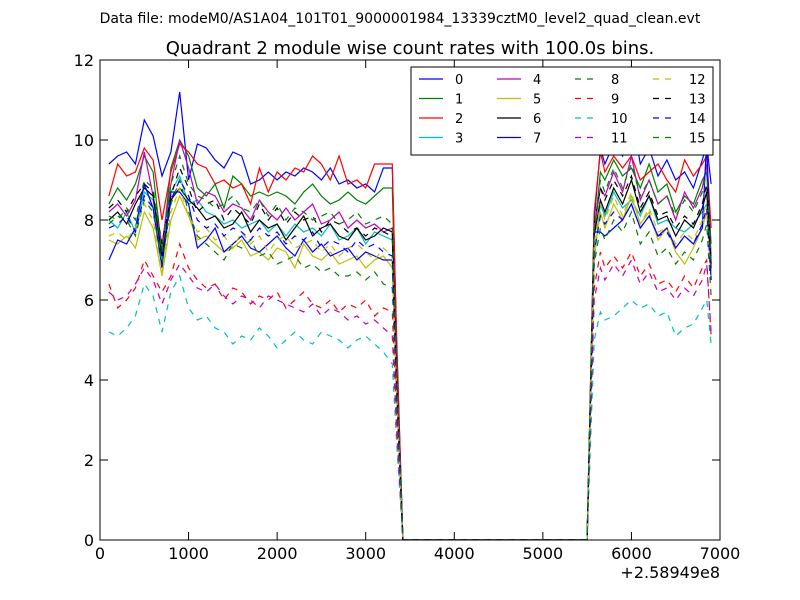 Image resolution: width=800 pixels, height=600 pixels. What do you see at coordinates (89, 380) in the screenshot?
I see `y-tick-label: 4` at bounding box center [89, 380].